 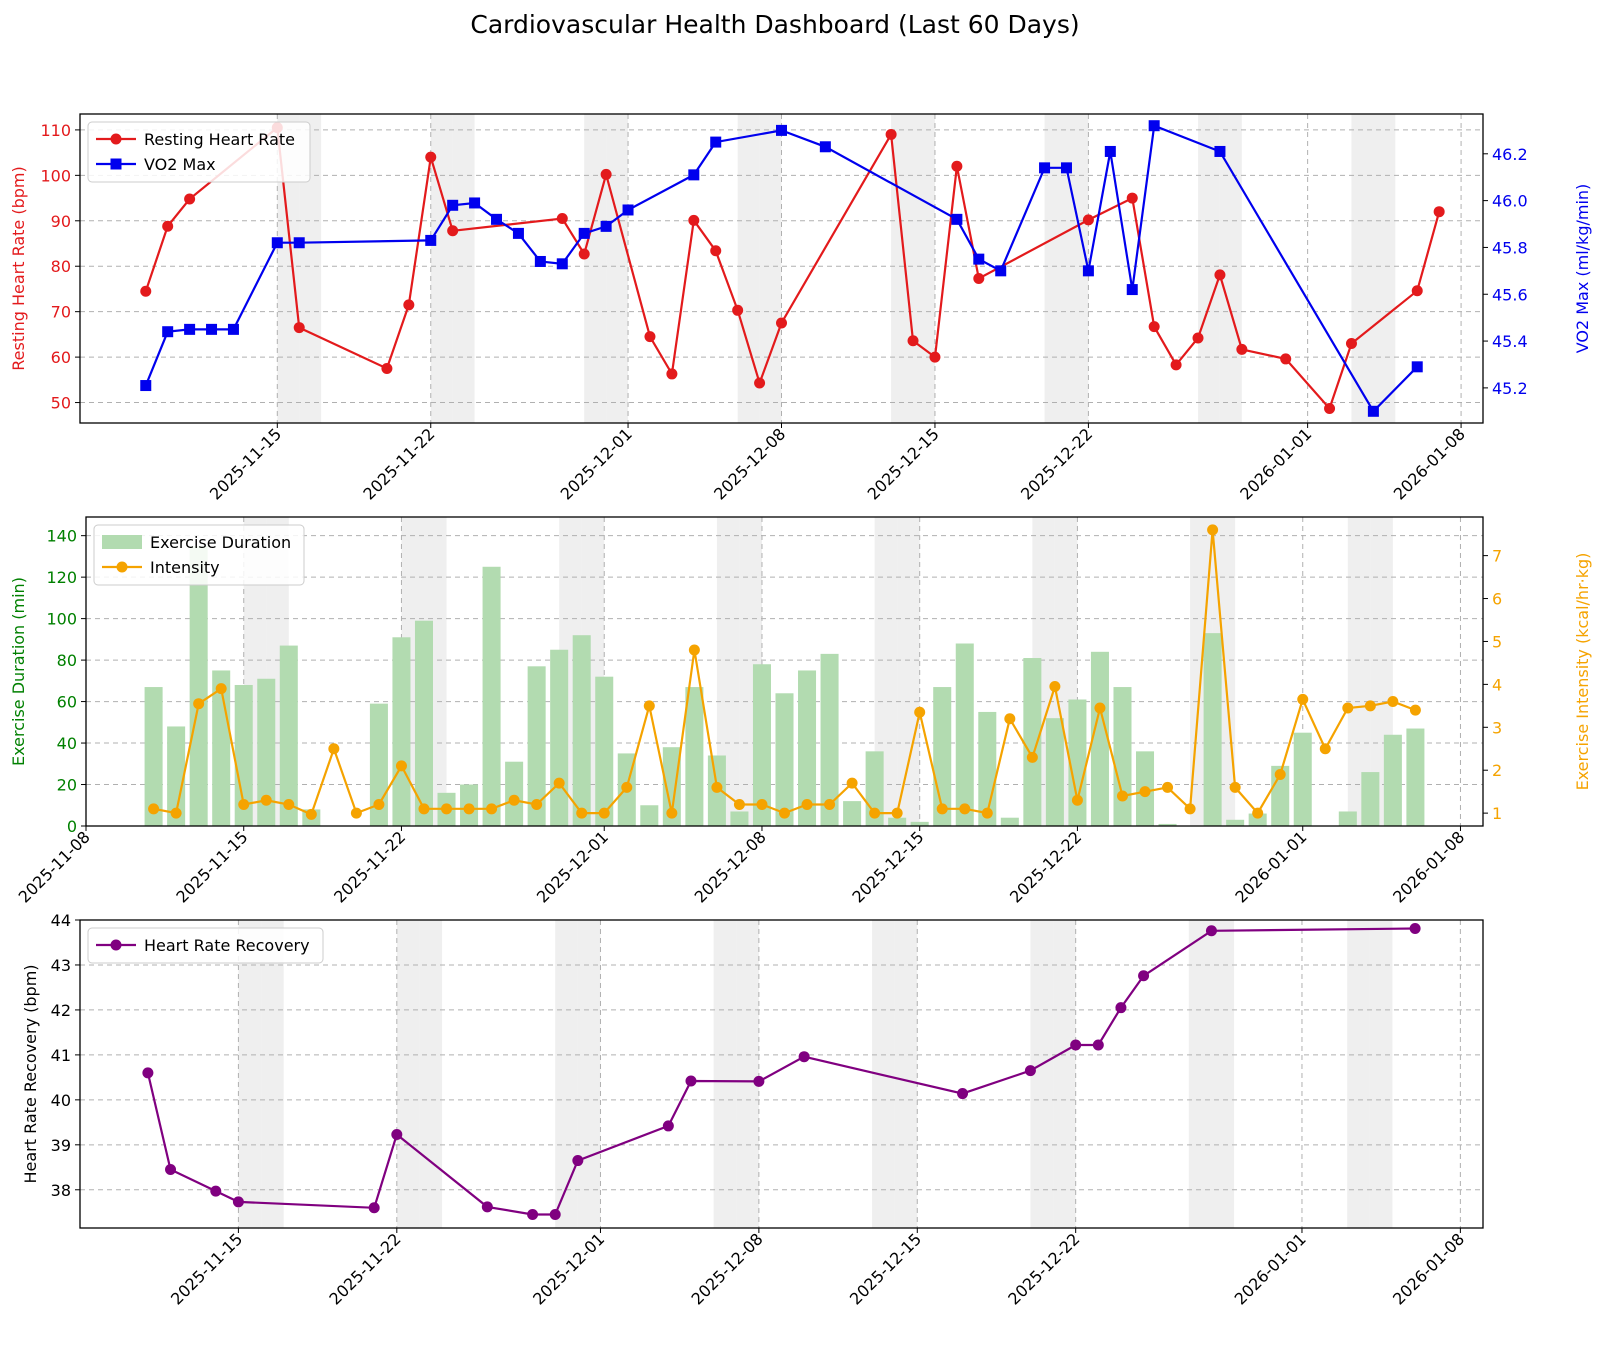 What do you see at coordinates (1510, 294) in the screenshot?
I see `y-right-tick-label: 45.6` at bounding box center [1510, 294].